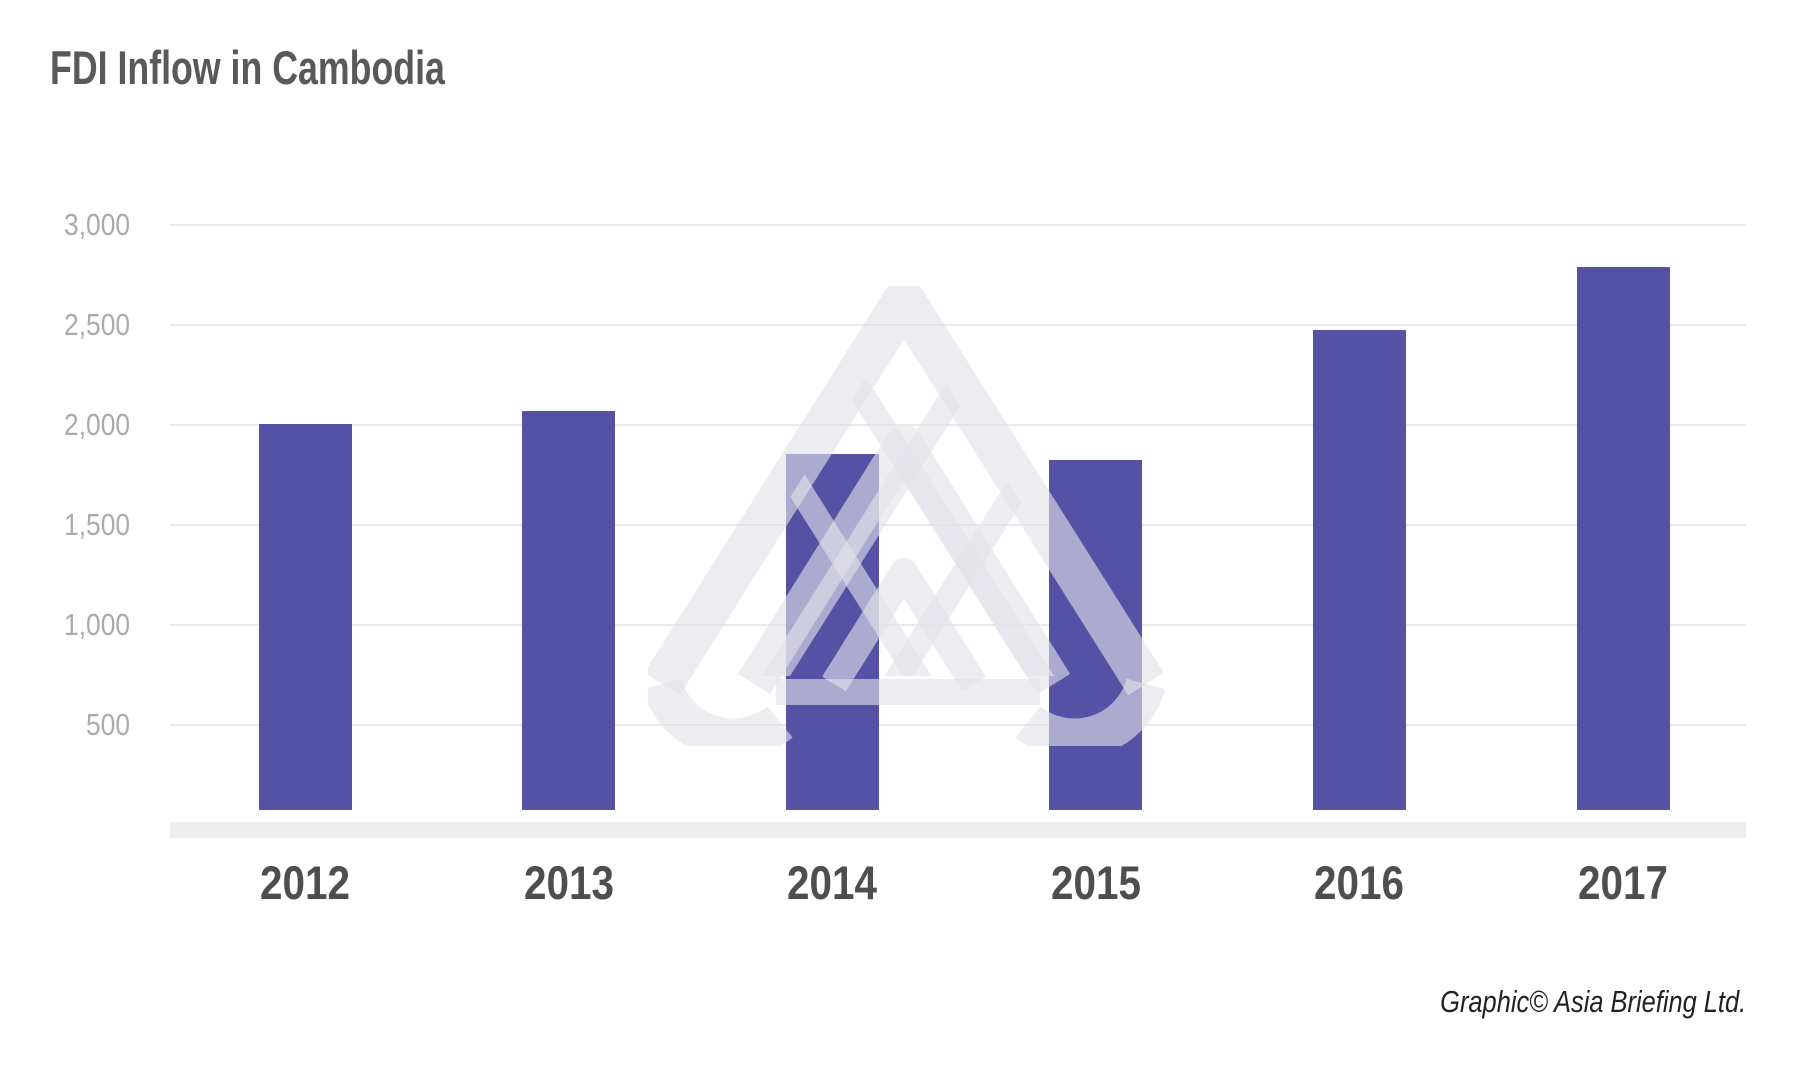  Describe the element at coordinates (247, 67) in the screenshot. I see `chart-title: FDI Inflow in Cambodia` at that location.